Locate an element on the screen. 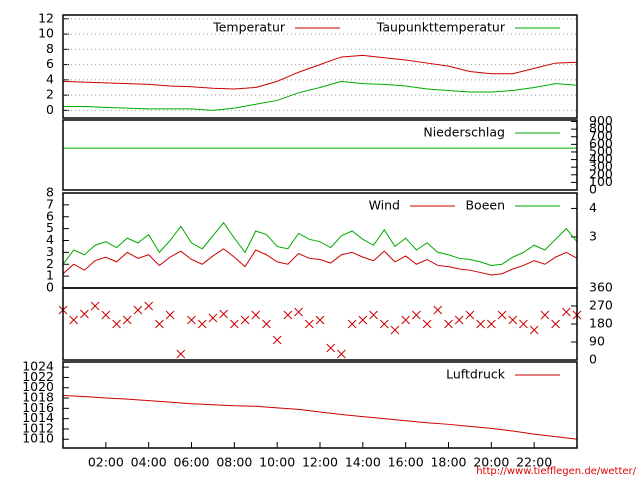 Image resolution: width=640 pixels, height=480 pixels. x-tick-label: 16:00 is located at coordinates (406, 462).